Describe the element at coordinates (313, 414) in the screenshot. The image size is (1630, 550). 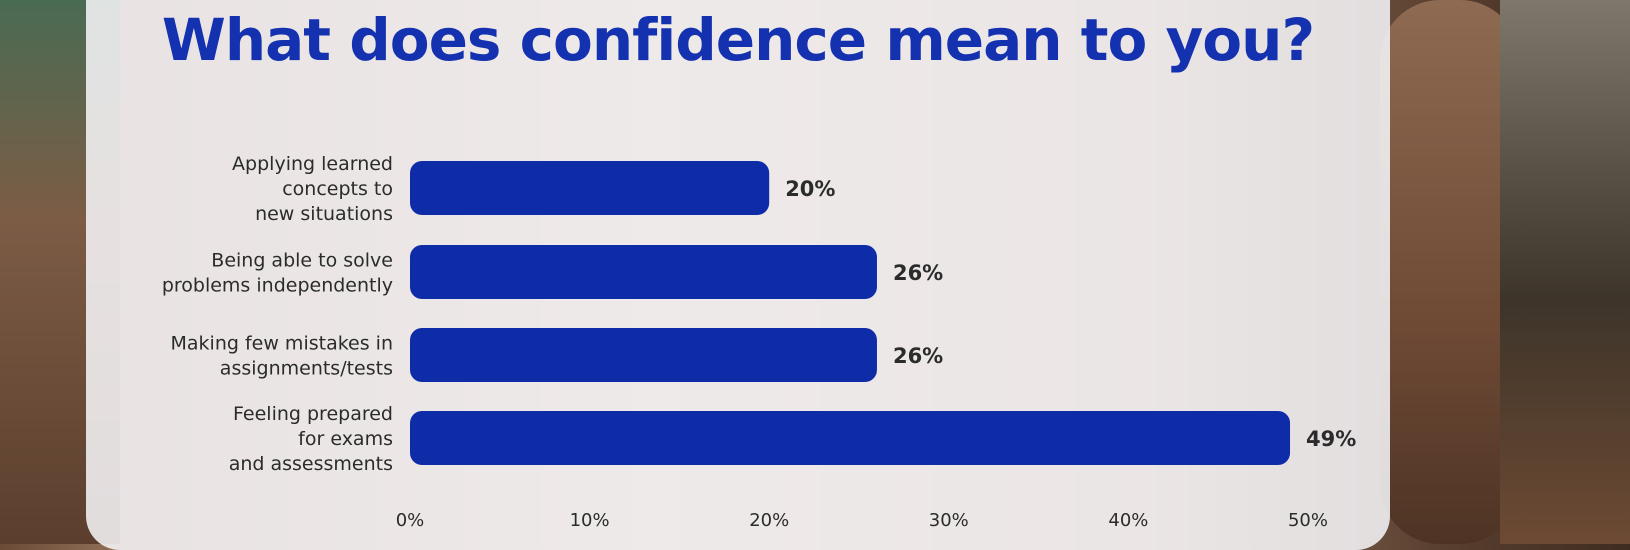
I see `category-label-4-line-1: Feeling prepared` at that location.